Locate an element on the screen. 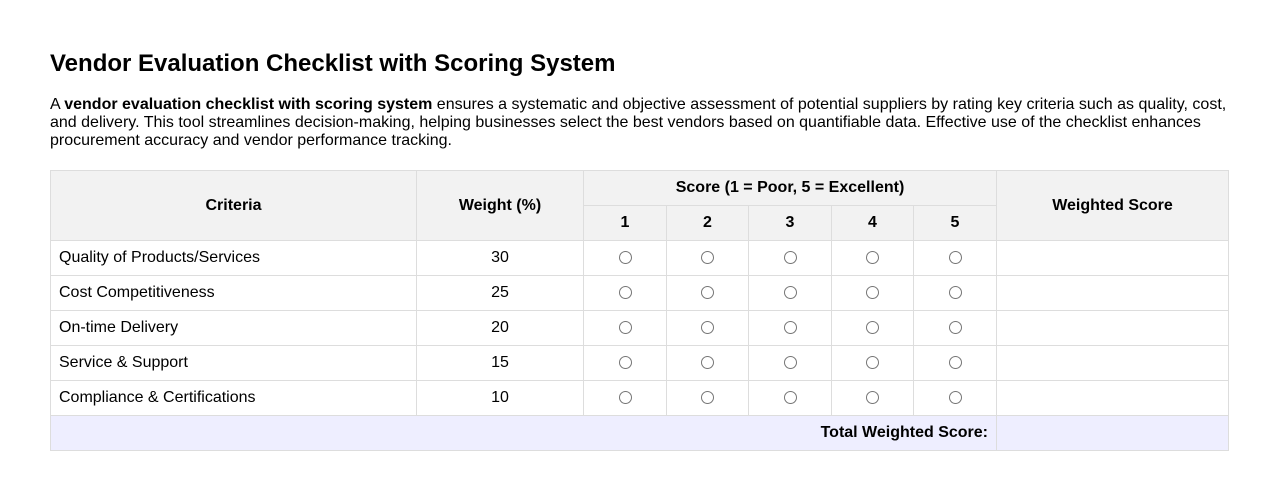  criteria-cell: Cost Competitiveness is located at coordinates (233, 293).